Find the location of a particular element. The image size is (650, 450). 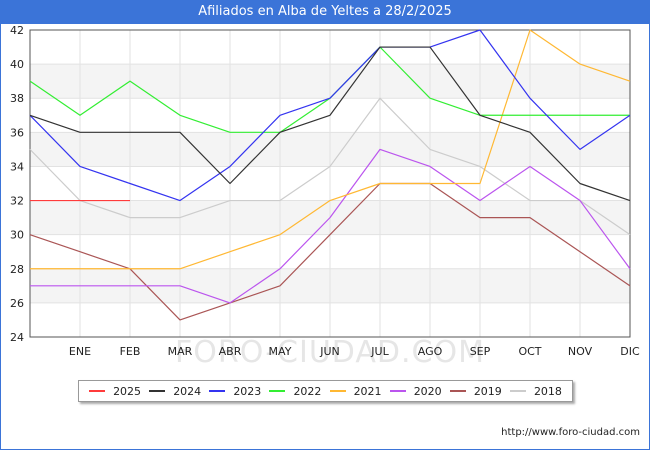

legend-label: 2020 is located at coordinates (427, 391).